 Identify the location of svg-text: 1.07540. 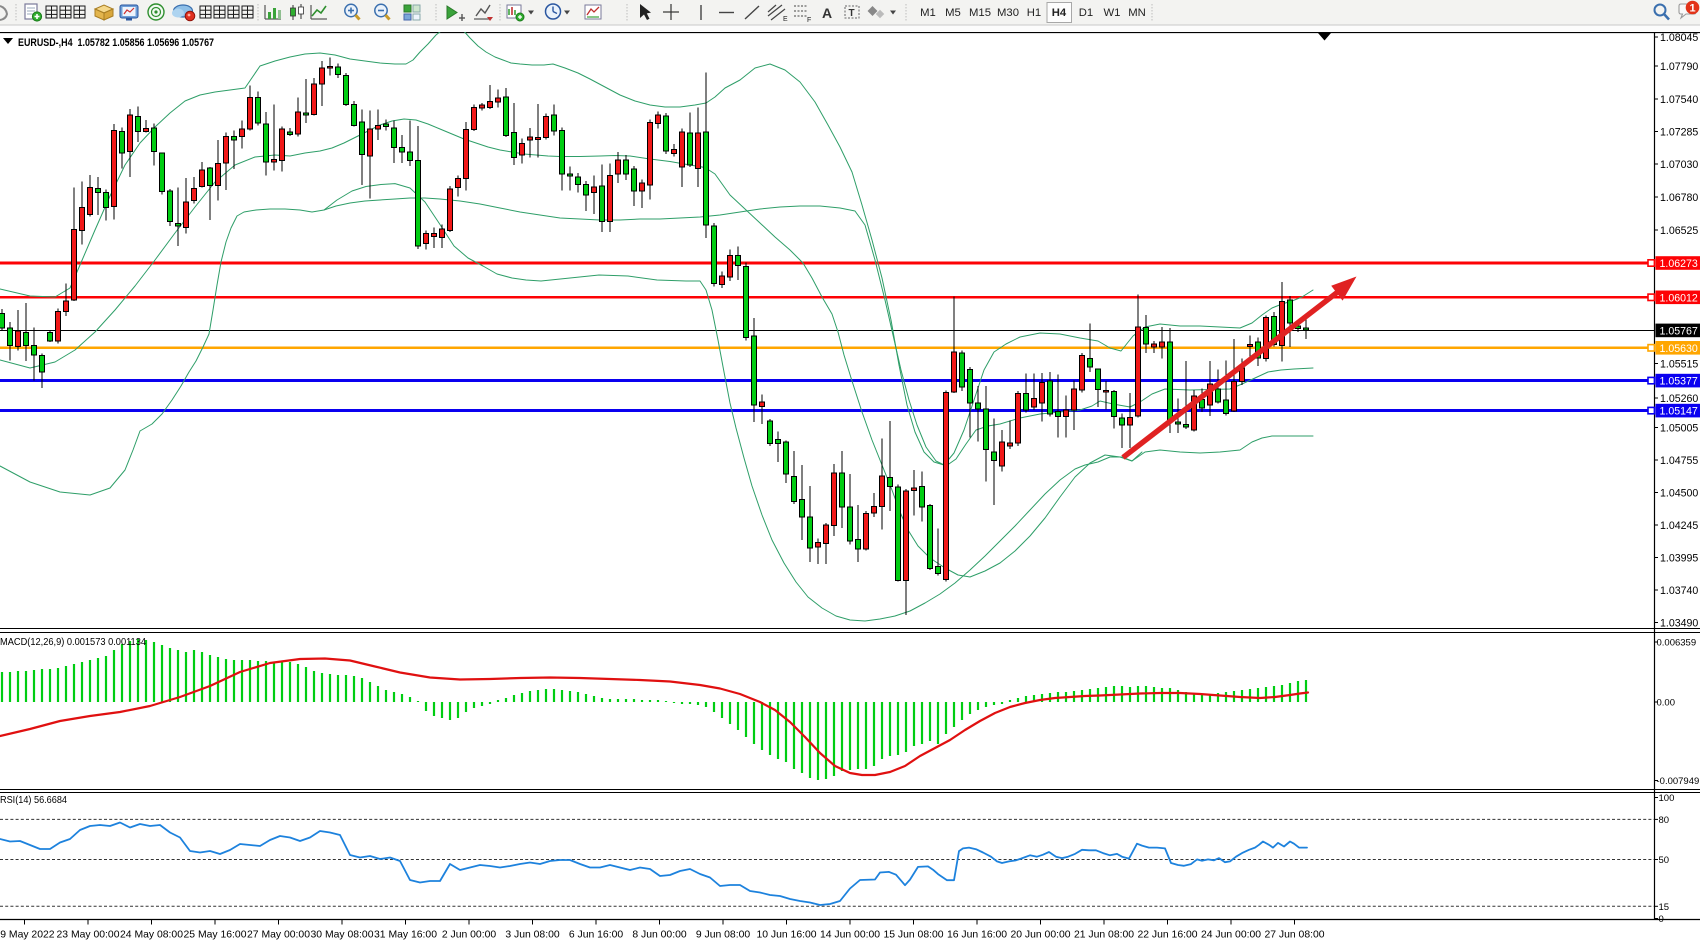
(1679, 100).